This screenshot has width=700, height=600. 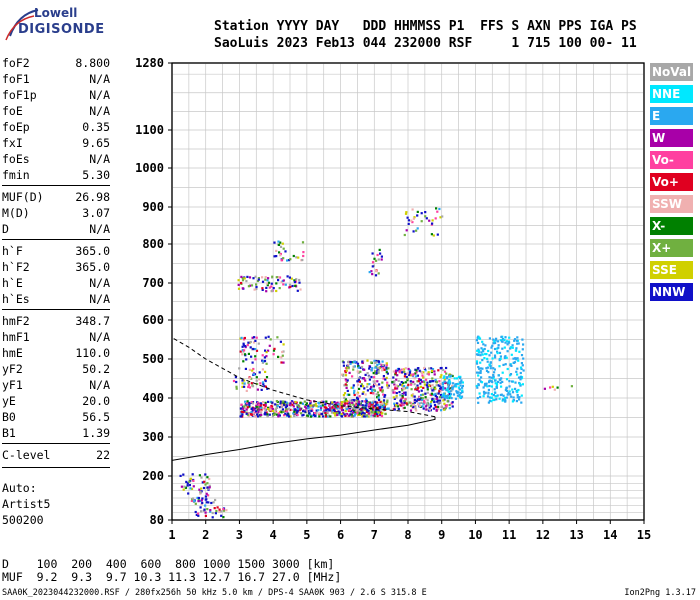 What do you see at coordinates (9, 401) in the screenshot?
I see `param-key: yE` at bounding box center [9, 401].